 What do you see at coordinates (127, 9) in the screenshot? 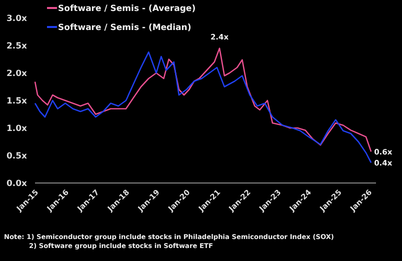
I see `legend-label: Software / Semis - (Average)` at bounding box center [127, 9].